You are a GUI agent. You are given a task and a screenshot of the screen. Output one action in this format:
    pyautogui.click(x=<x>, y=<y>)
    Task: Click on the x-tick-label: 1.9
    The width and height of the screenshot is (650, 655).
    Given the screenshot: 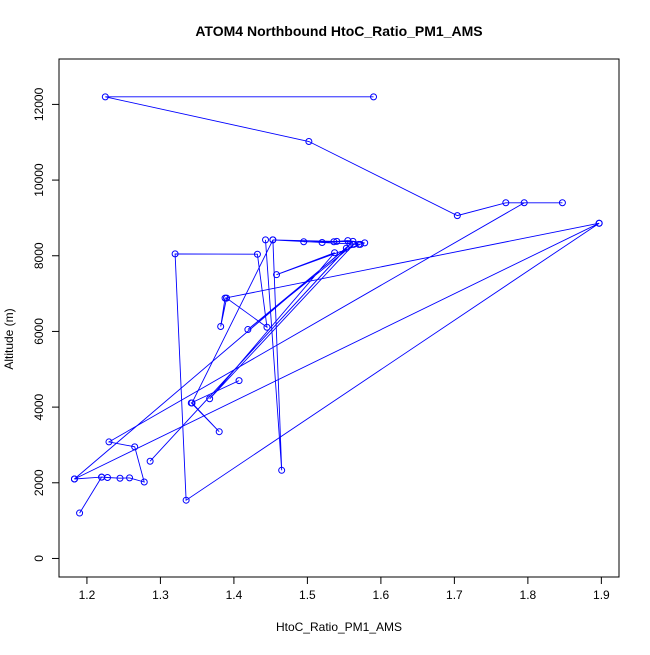 What is the action you would take?
    pyautogui.click(x=601, y=595)
    